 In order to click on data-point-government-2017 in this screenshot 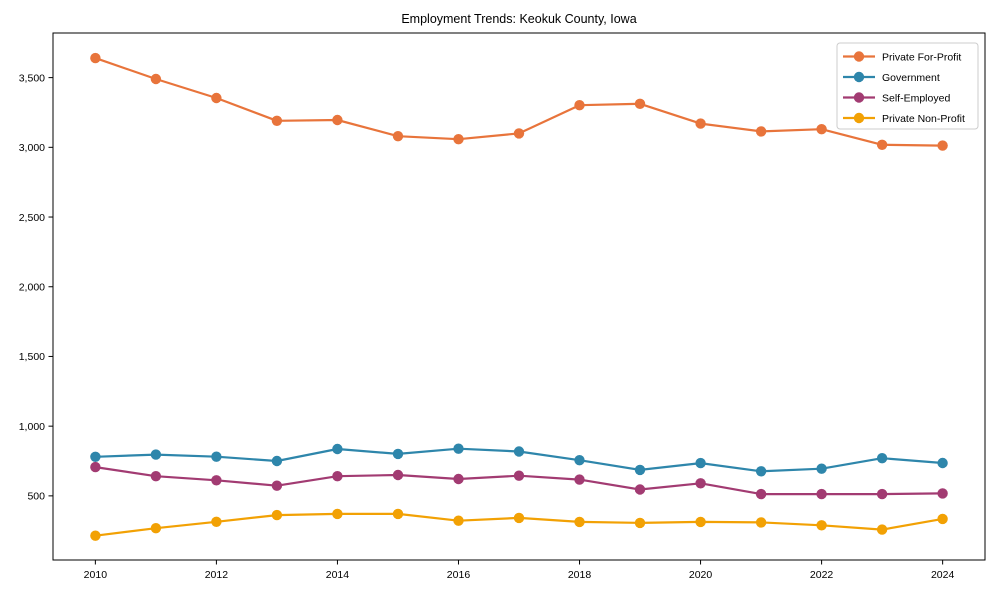, I will do `click(519, 451)`.